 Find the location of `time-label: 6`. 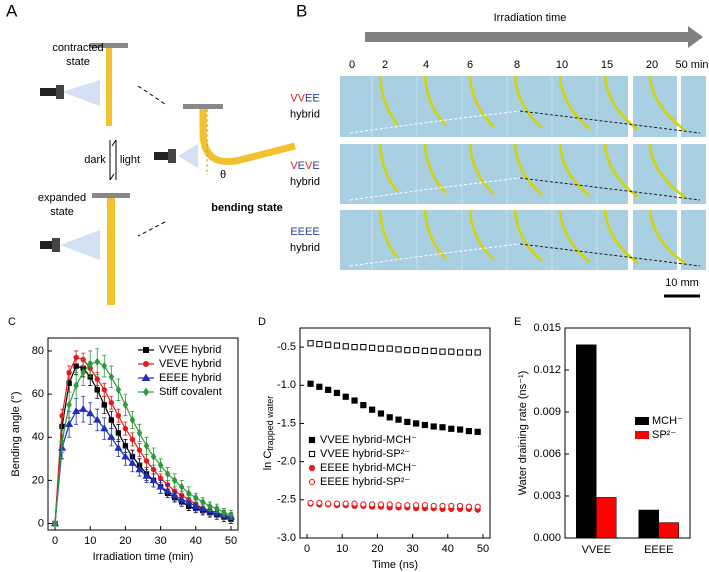

time-label: 6 is located at coordinates (470, 65).